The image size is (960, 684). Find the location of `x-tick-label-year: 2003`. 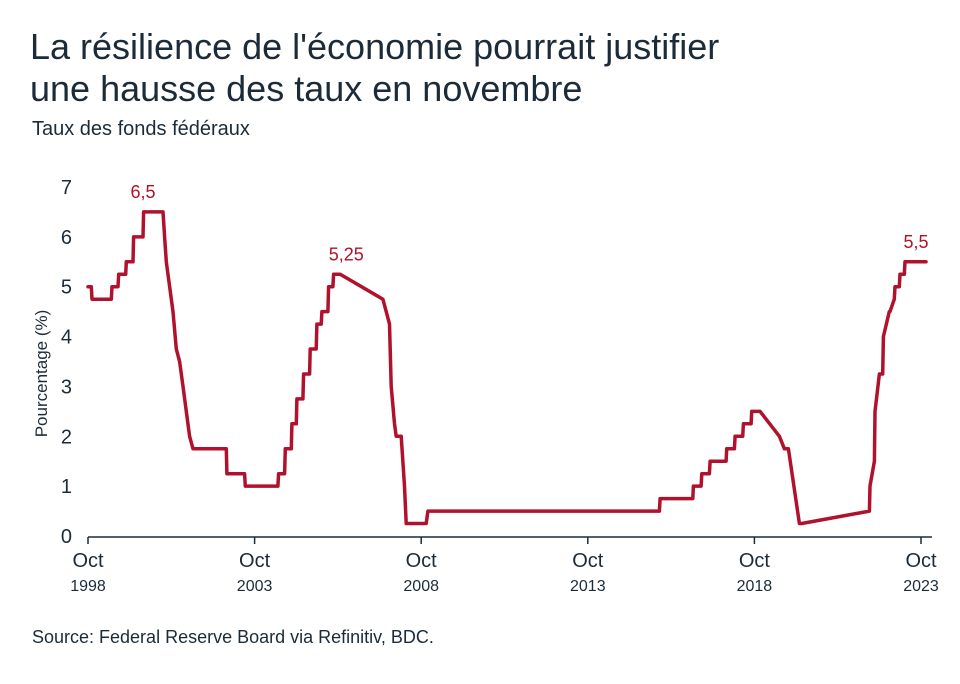

x-tick-label-year: 2003 is located at coordinates (255, 586).